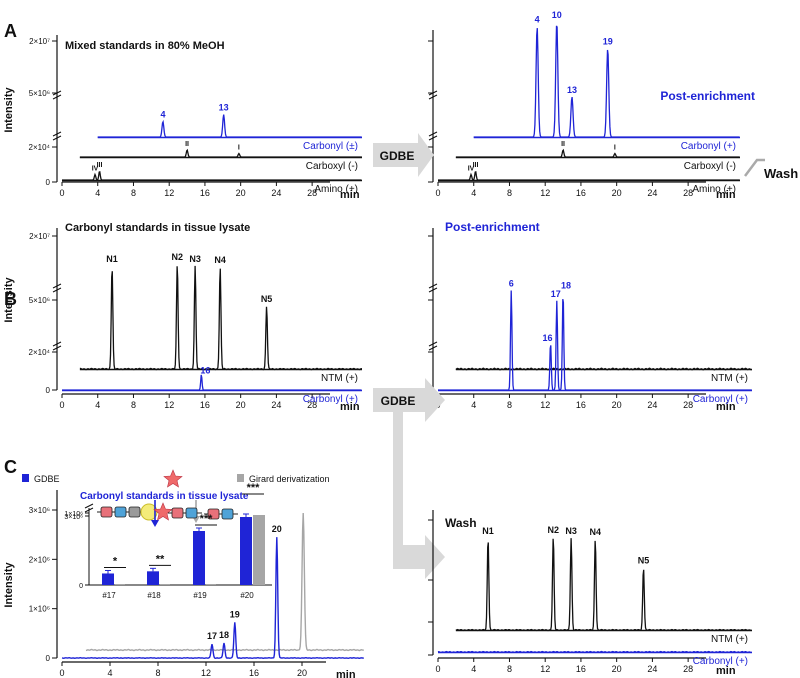  What do you see at coordinates (212, 598) in the screenshot?
I see `trace-gdbe` at bounding box center [212, 598].